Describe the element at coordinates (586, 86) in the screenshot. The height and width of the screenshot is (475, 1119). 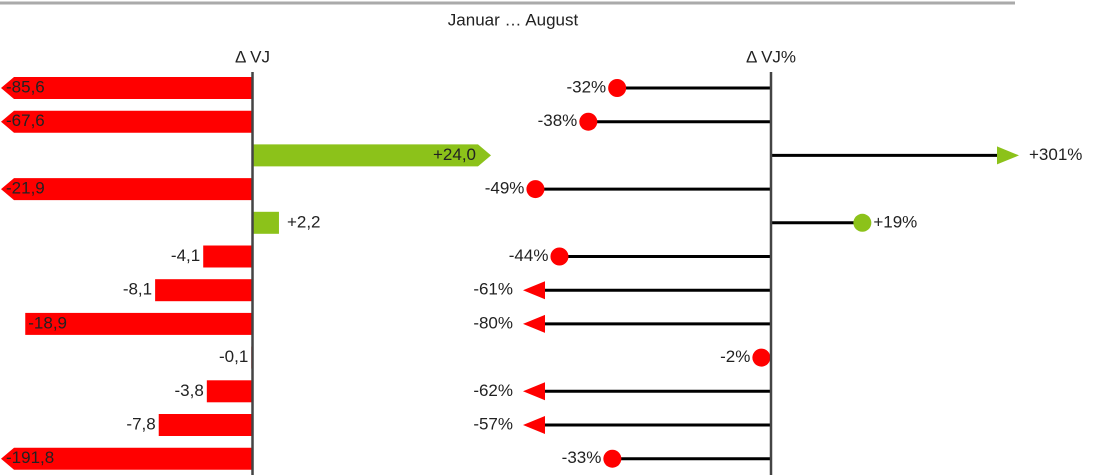
I see `value-label: -32%` at that location.